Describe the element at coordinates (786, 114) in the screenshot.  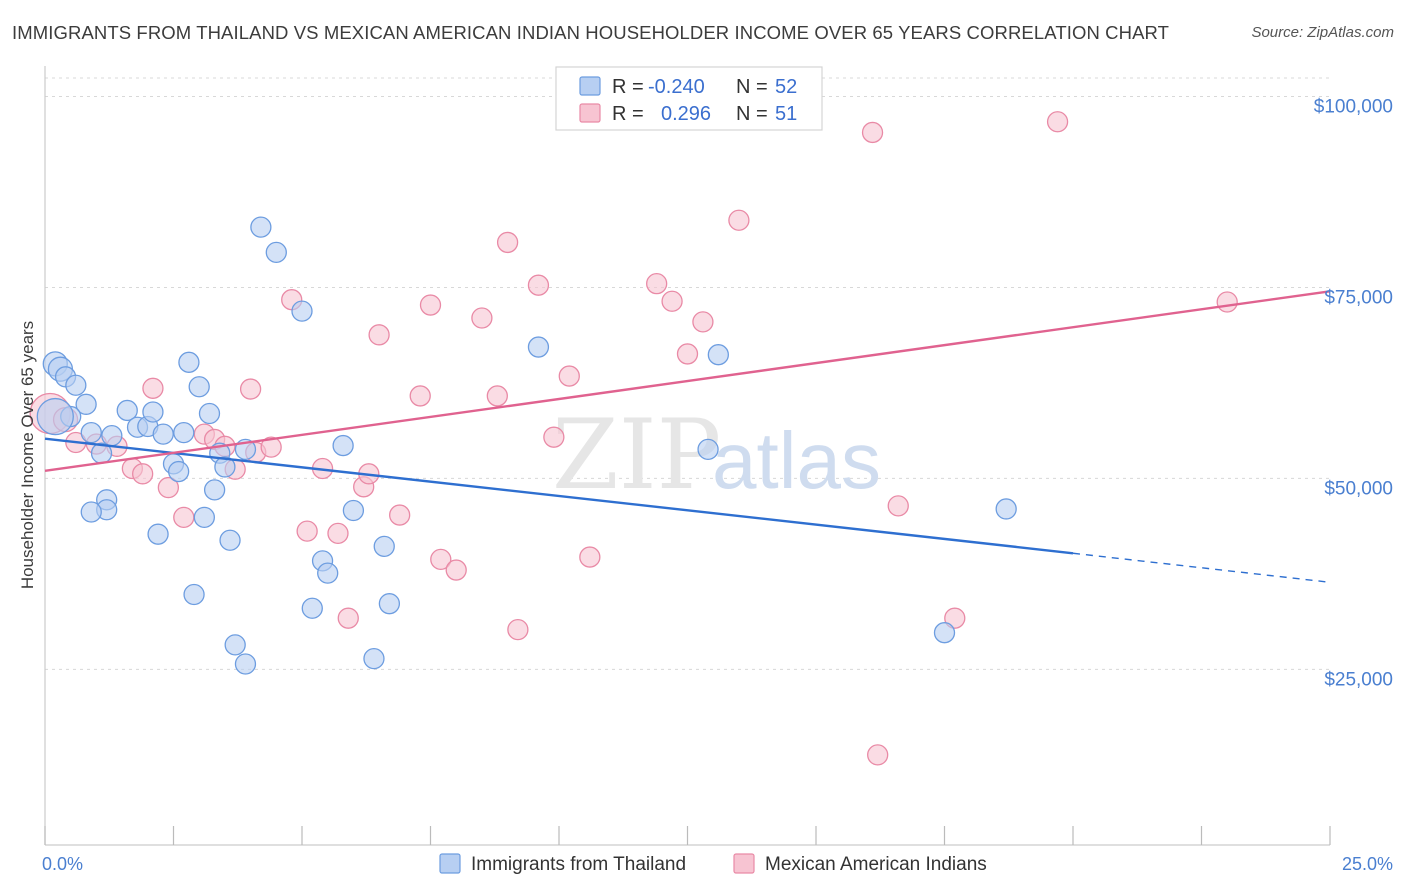
I see `legend-n-value-mexican: 51` at that location.